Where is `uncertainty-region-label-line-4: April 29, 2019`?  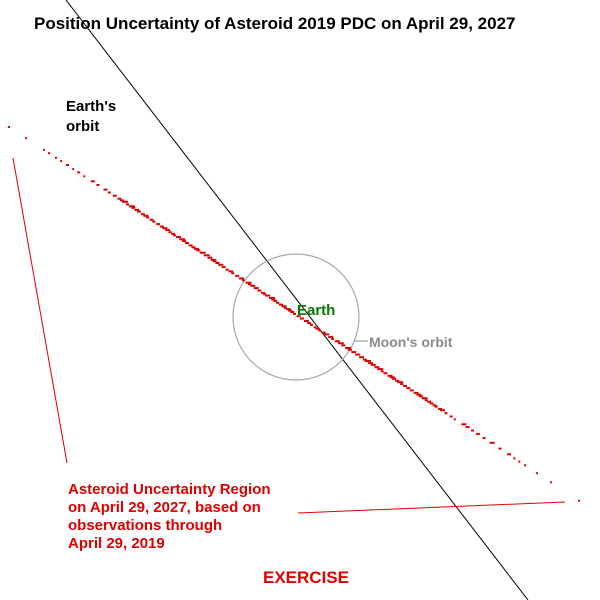
uncertainty-region-label-line-4: April 29, 2019 is located at coordinates (116, 543).